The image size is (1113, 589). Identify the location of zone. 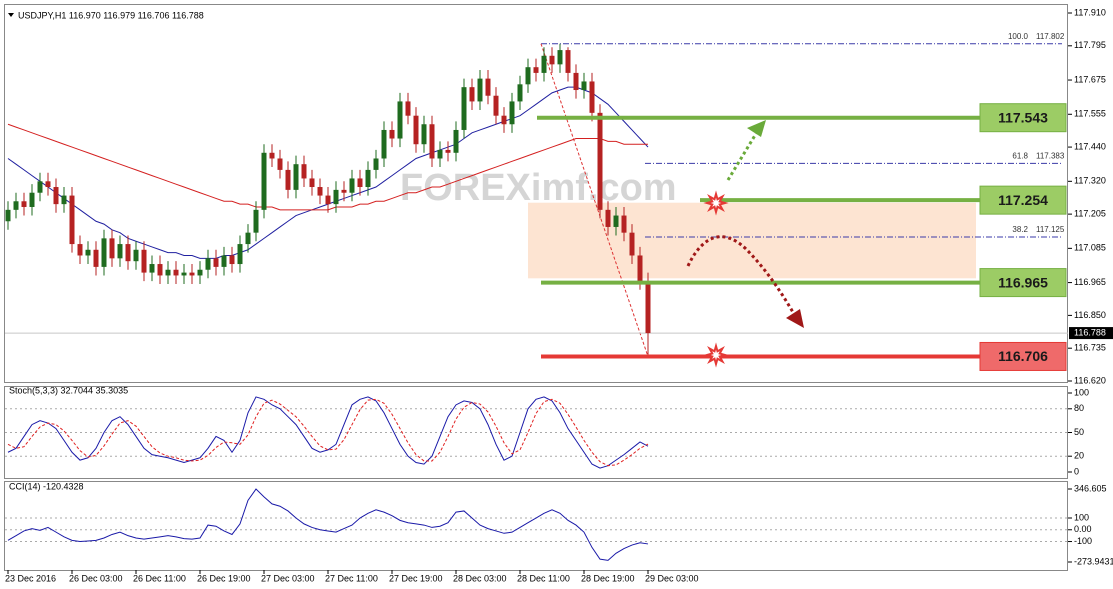
(752, 240).